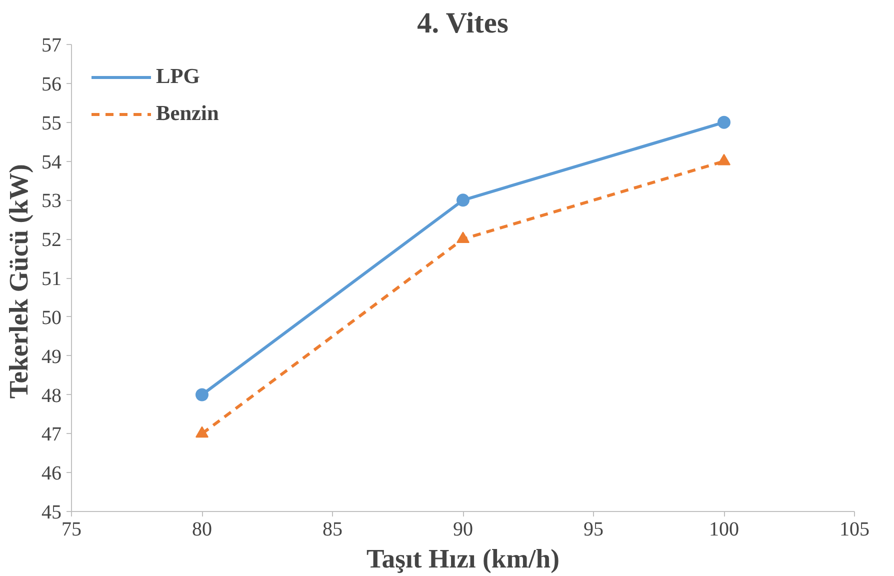 Image resolution: width=894 pixels, height=576 pixels. Describe the element at coordinates (52, 123) in the screenshot. I see `y-tick-label: 55` at that location.